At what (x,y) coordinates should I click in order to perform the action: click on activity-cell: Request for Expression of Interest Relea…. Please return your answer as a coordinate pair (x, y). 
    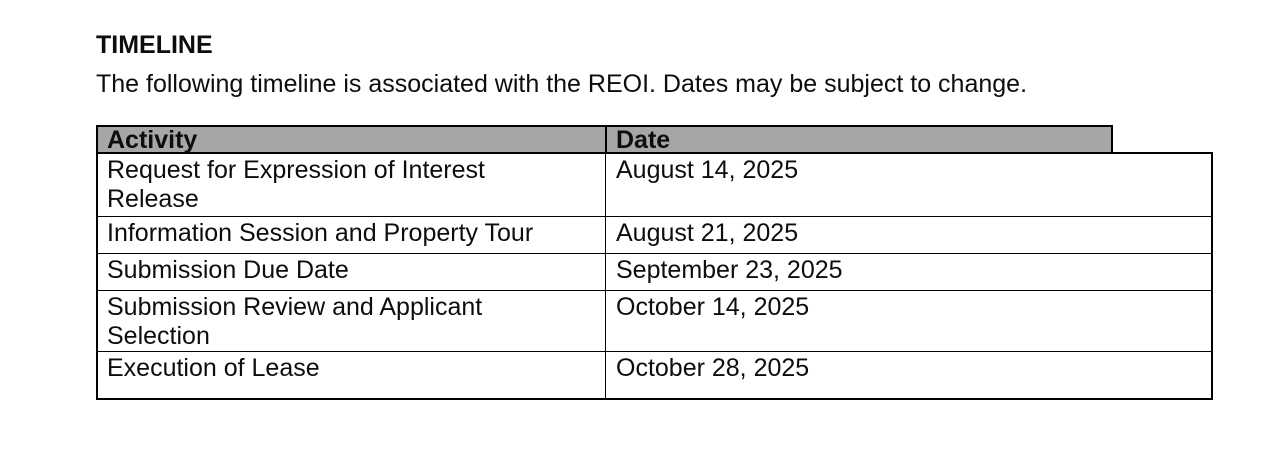
    Looking at the image, I should click on (296, 184).